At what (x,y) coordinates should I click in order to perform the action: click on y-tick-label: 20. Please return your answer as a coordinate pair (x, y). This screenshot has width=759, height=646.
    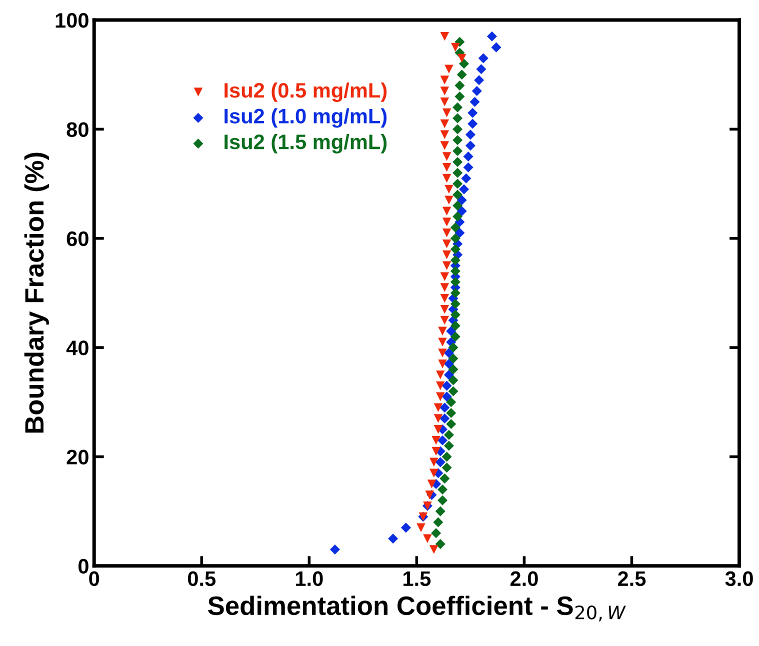
    Looking at the image, I should click on (77, 457).